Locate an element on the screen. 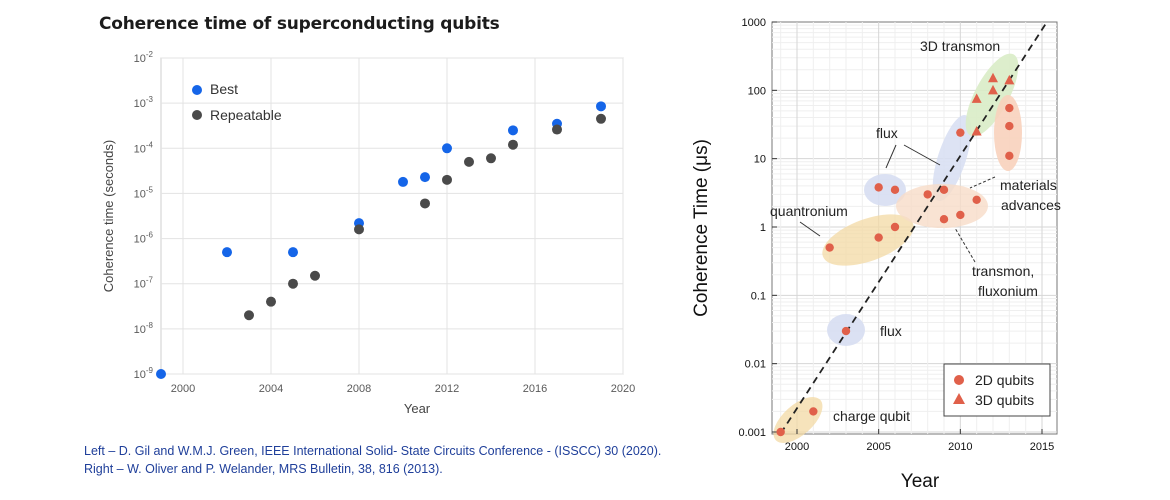 The width and height of the screenshot is (1170, 500). left-legend: Best Repeatable is located at coordinates (237, 102).